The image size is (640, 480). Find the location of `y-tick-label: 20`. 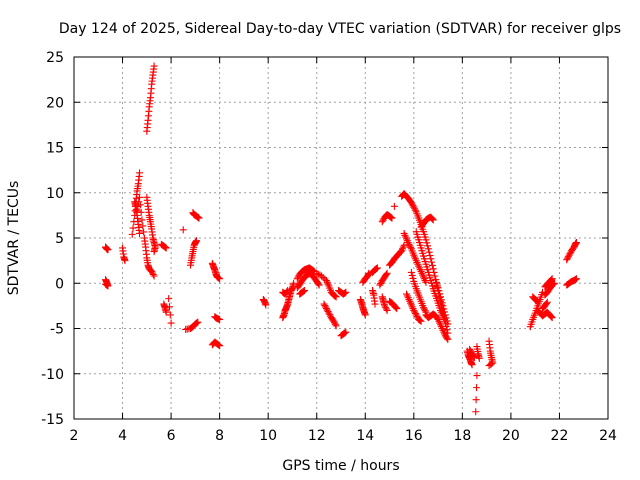

y-tick-label: 20 is located at coordinates (55, 103).